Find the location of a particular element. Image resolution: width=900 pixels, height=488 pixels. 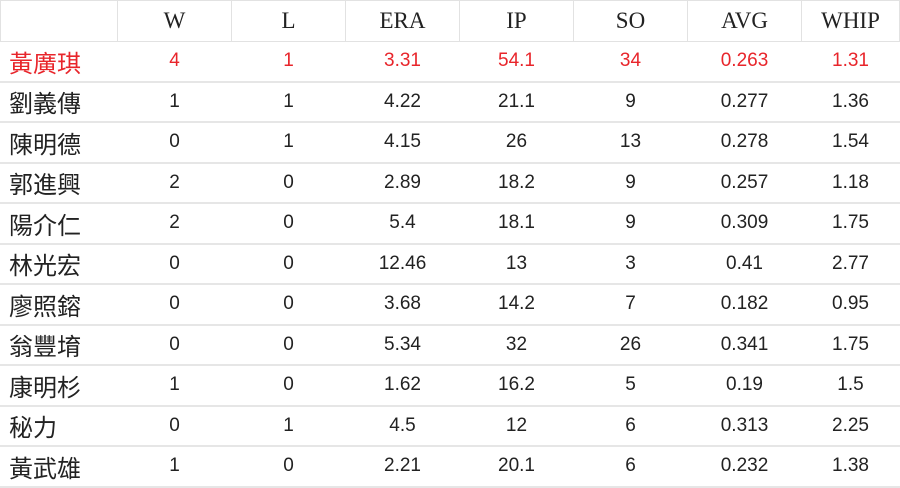

table-row: 林光宏 0 0 12.46 13 3 0.41 2.77 is located at coordinates (450, 264).